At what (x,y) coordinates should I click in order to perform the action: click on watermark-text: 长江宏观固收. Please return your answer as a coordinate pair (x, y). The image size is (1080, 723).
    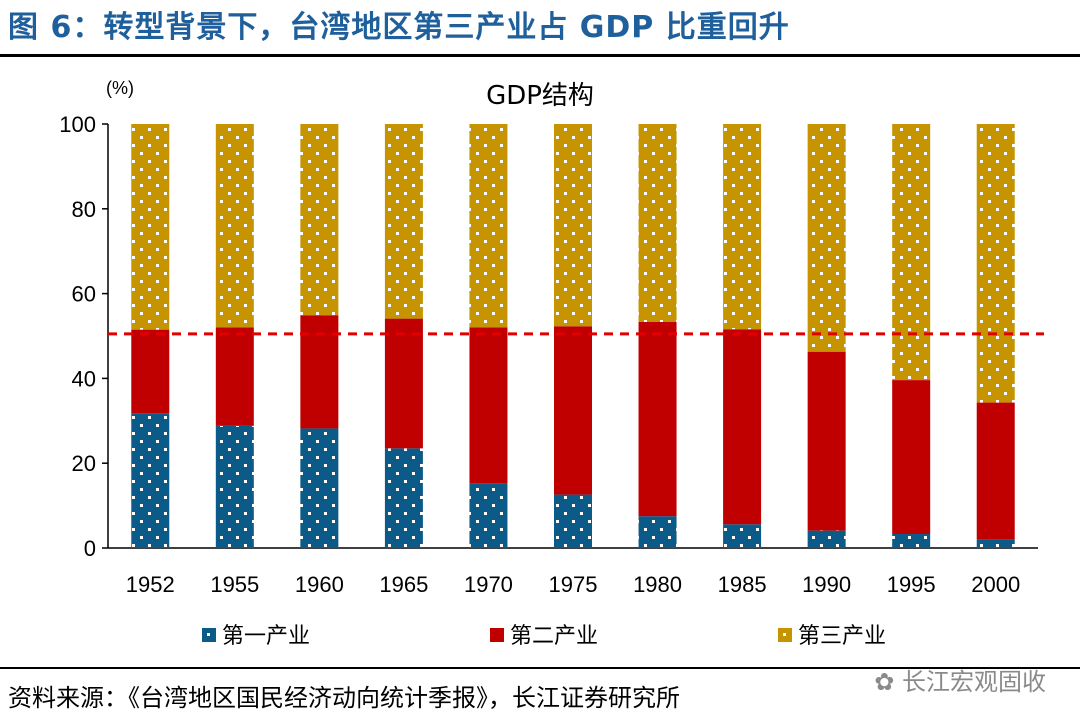
    Looking at the image, I should click on (974, 682).